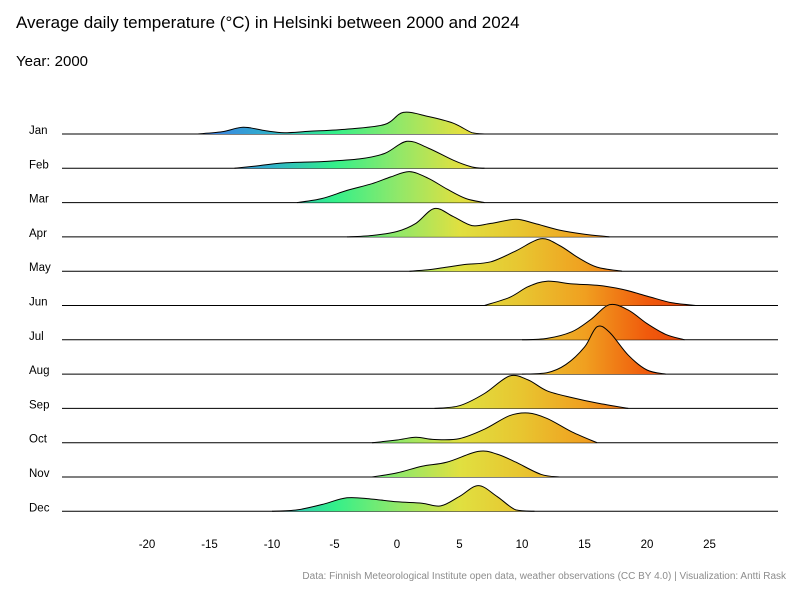 This screenshot has height=600, width=800. I want to click on ridge-outline-jan, so click(340, 123).